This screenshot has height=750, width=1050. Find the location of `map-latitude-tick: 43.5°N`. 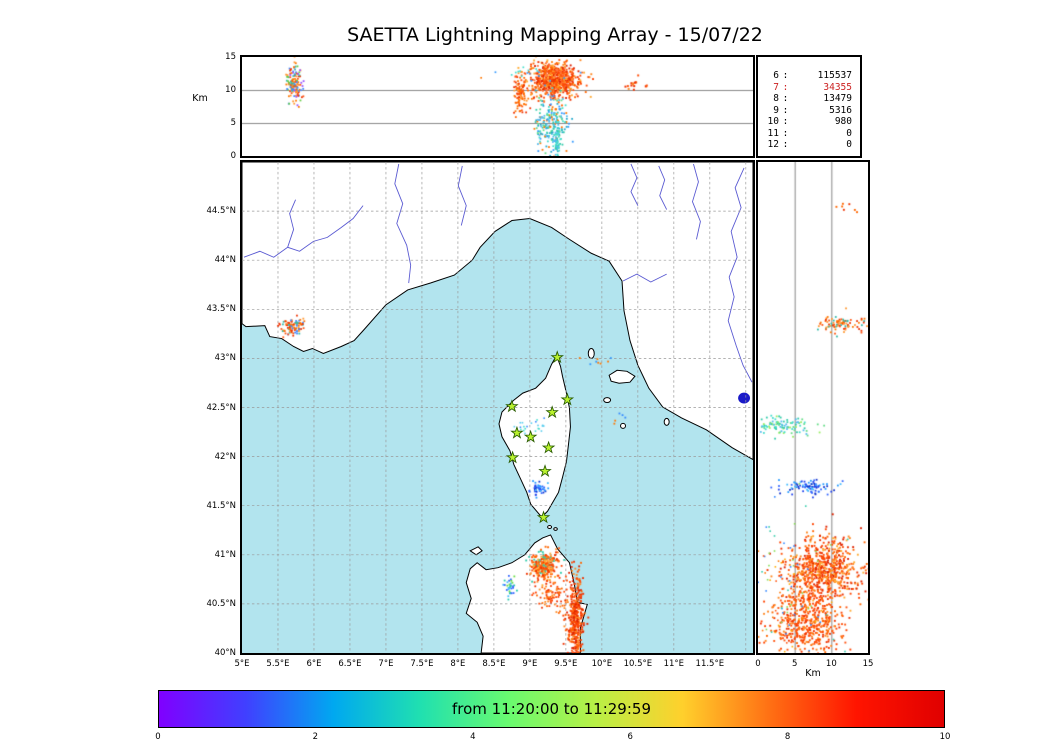

map-latitude-tick: 43.5°N is located at coordinates (221, 309).